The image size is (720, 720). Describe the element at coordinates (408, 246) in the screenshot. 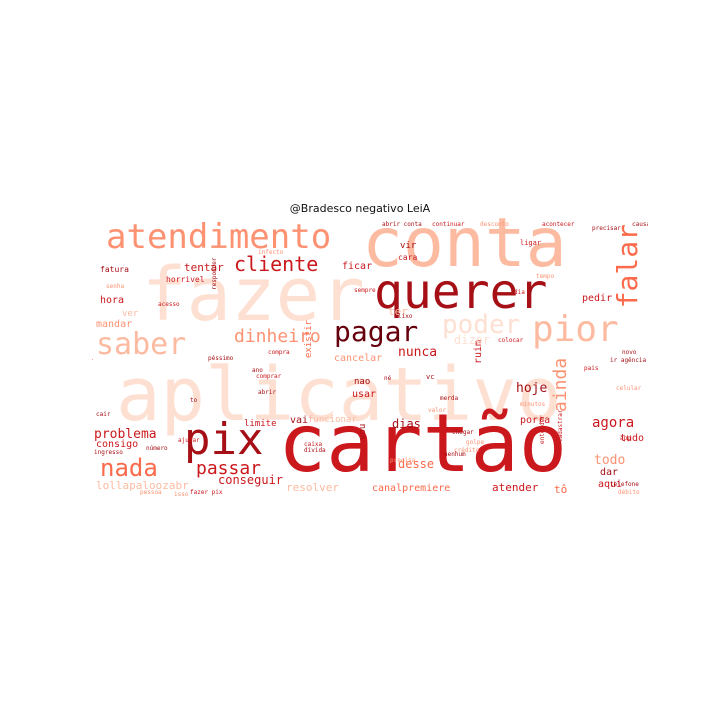

I see `word-vir: vir` at that location.